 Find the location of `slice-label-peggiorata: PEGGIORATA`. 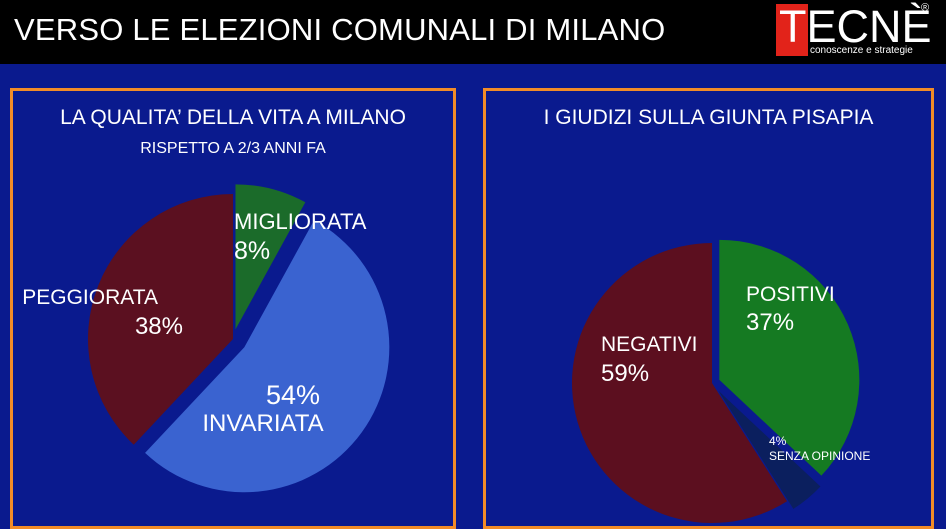

slice-label-peggiorata: PEGGIORATA is located at coordinates (90, 297).